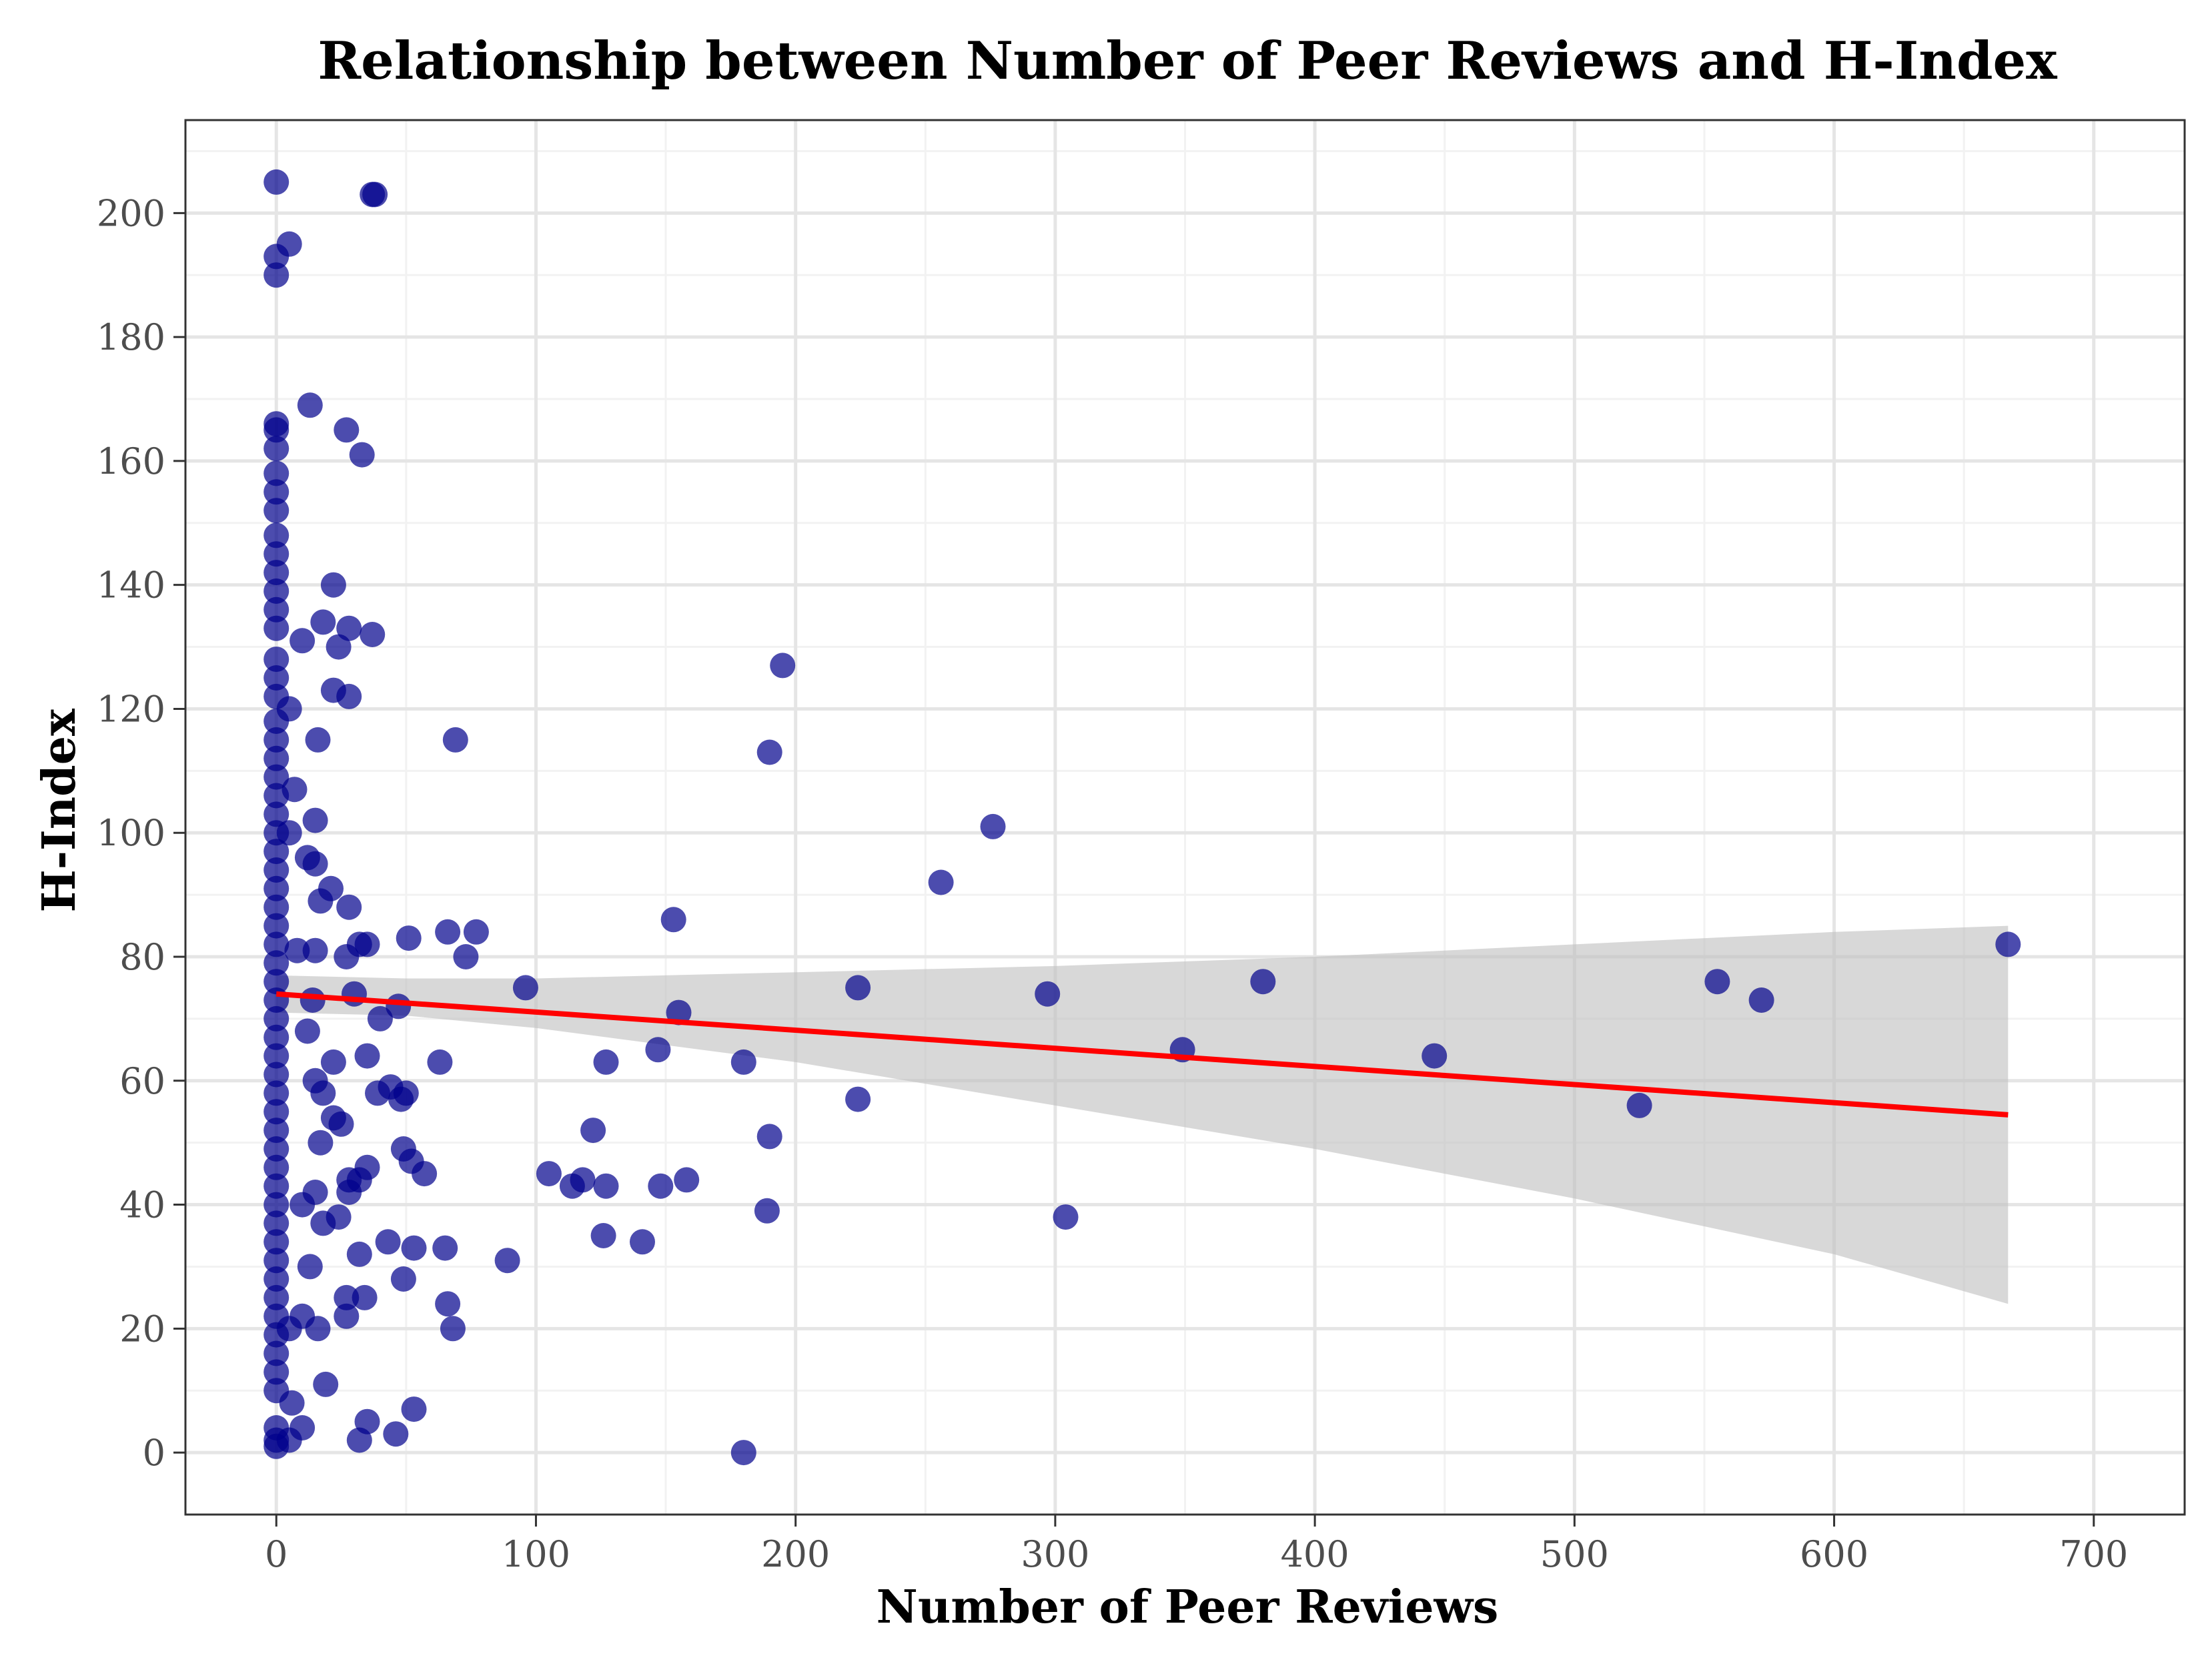 The image size is (2212, 1666). What do you see at coordinates (1315, 1554) in the screenshot?
I see `x-tick-label: 400` at bounding box center [1315, 1554].